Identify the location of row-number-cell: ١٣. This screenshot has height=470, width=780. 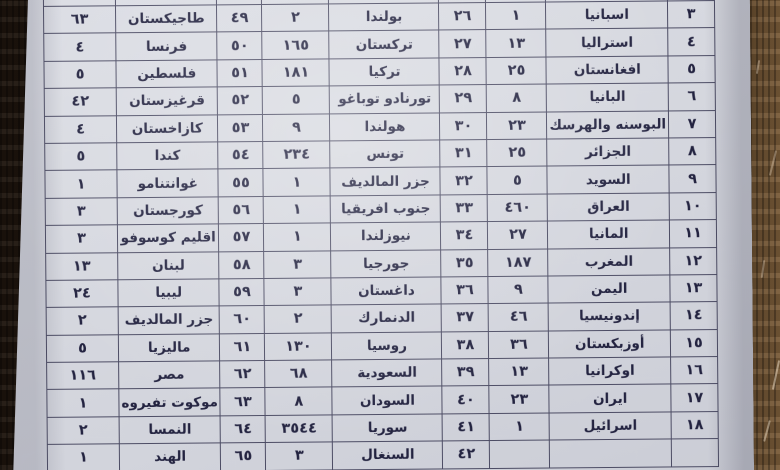
(693, 288).